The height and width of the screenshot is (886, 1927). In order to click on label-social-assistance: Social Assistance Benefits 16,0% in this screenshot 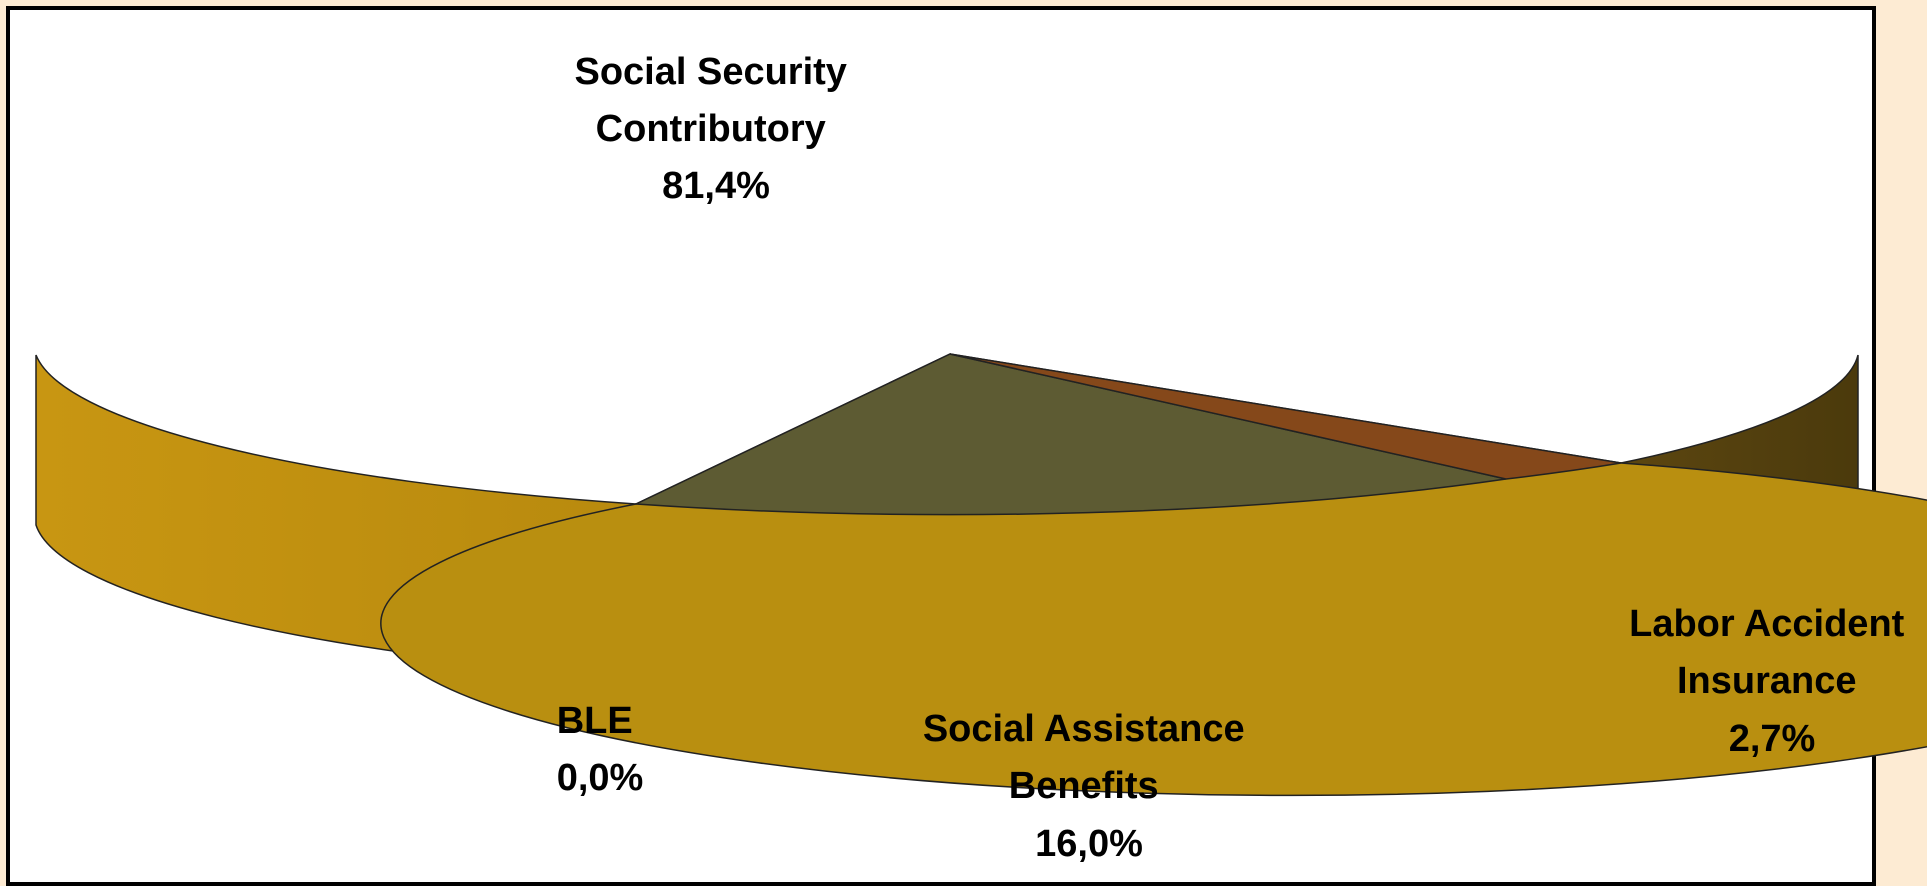, I will do `click(1089, 786)`.